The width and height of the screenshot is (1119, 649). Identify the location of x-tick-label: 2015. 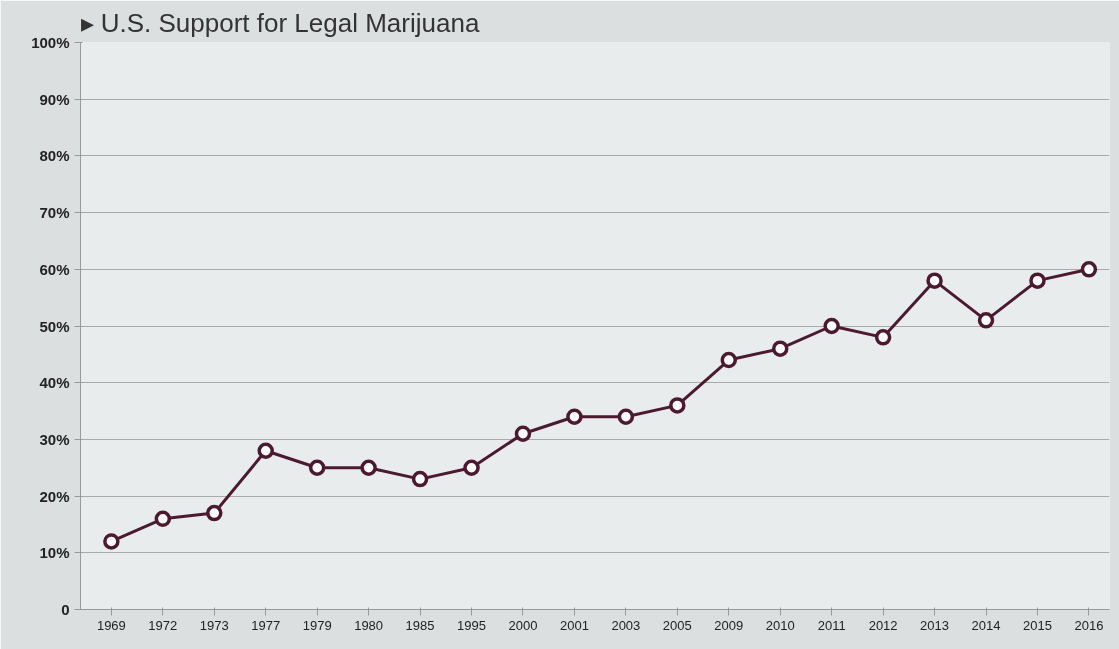
(1037, 625).